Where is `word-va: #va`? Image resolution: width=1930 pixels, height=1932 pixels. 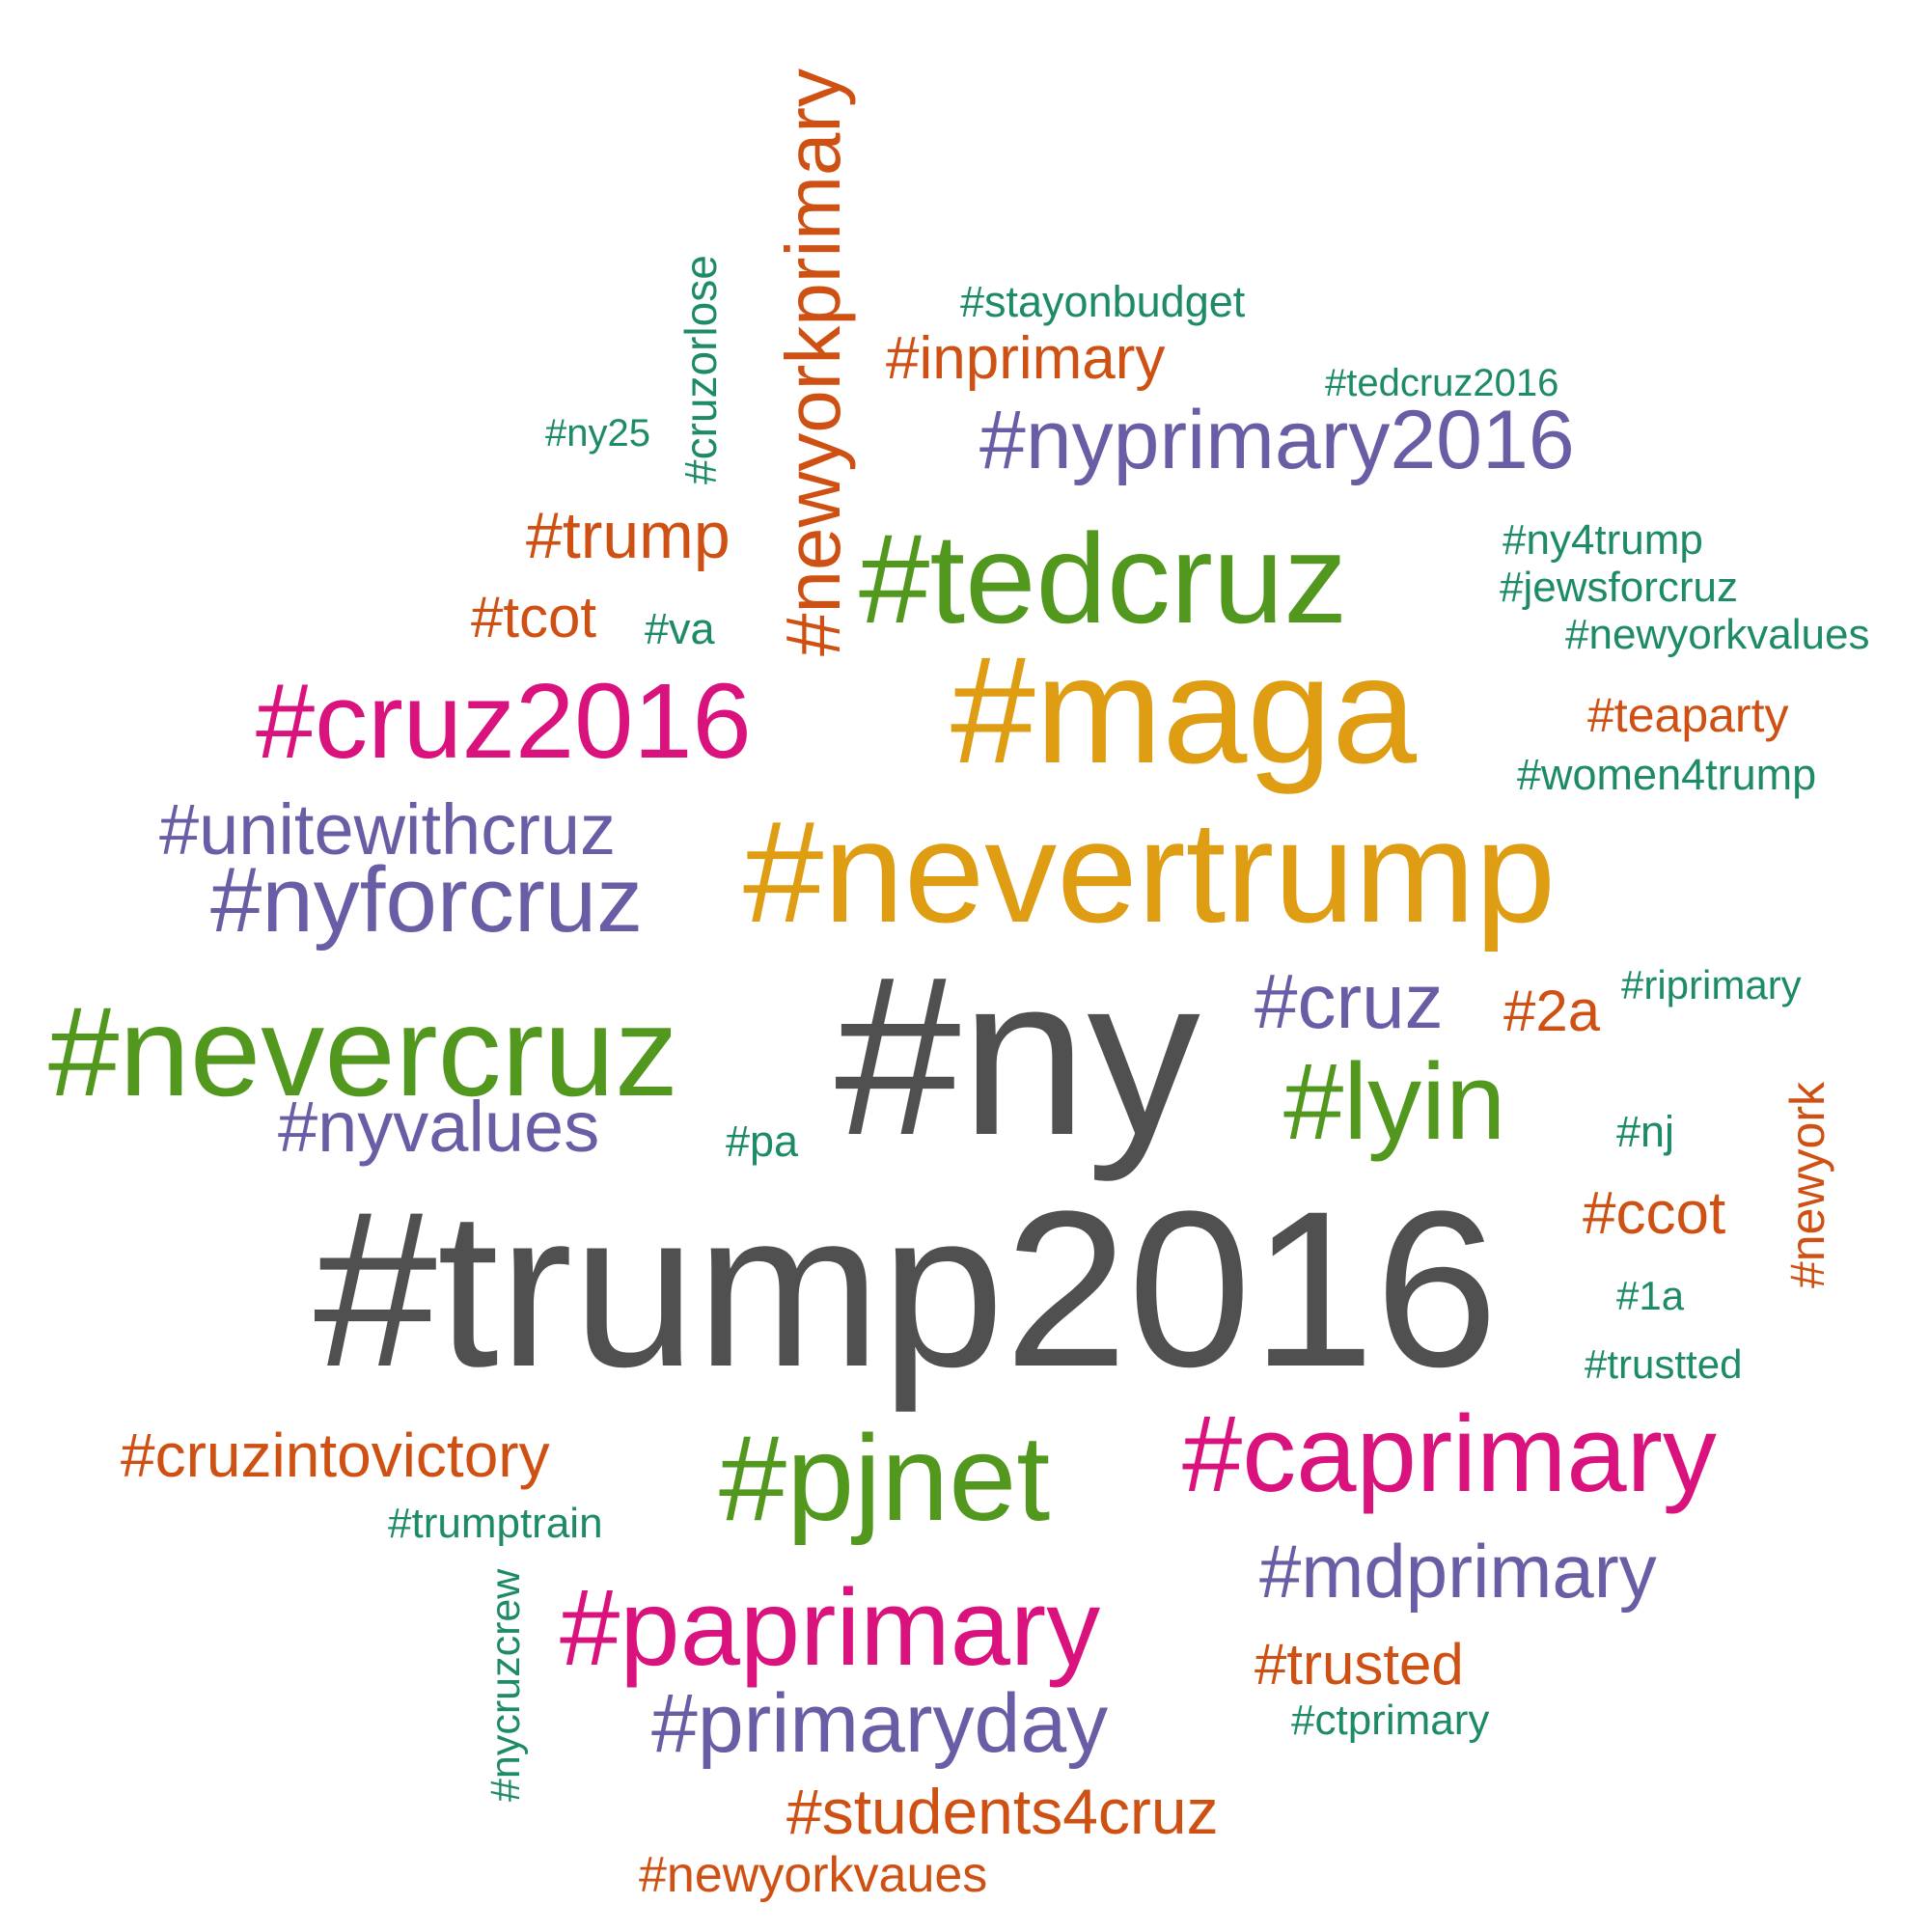
word-va: #va is located at coordinates (680, 628).